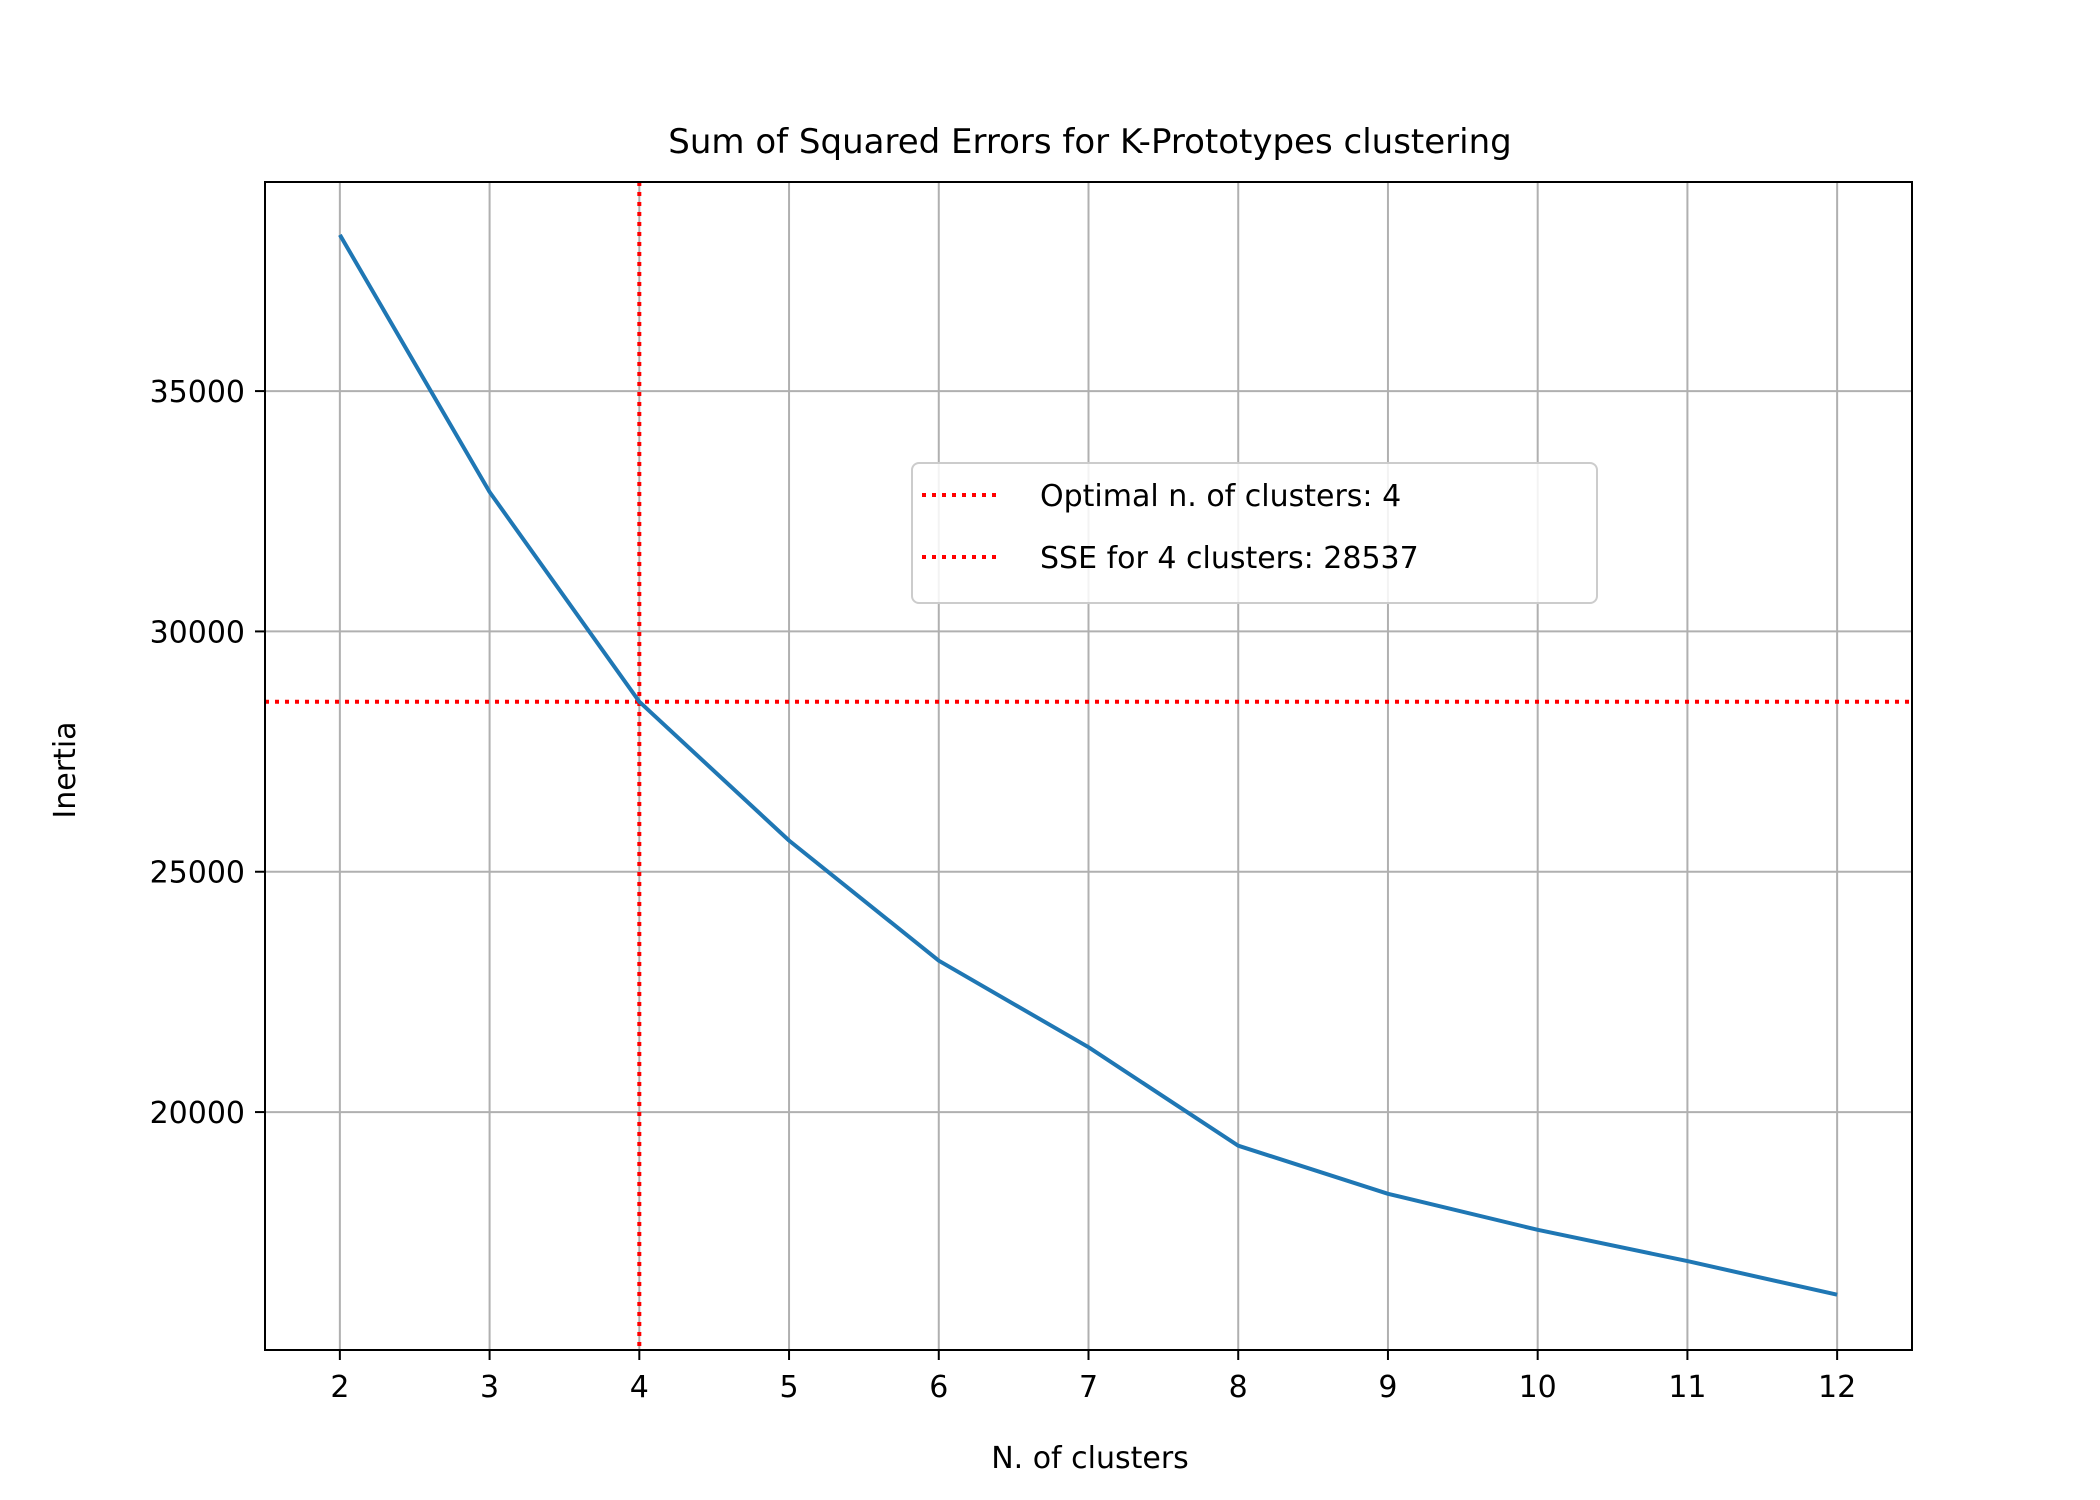 This screenshot has height=1500, width=2100. Describe the element at coordinates (489, 1387) in the screenshot. I see `x-tick-label: 3` at that location.